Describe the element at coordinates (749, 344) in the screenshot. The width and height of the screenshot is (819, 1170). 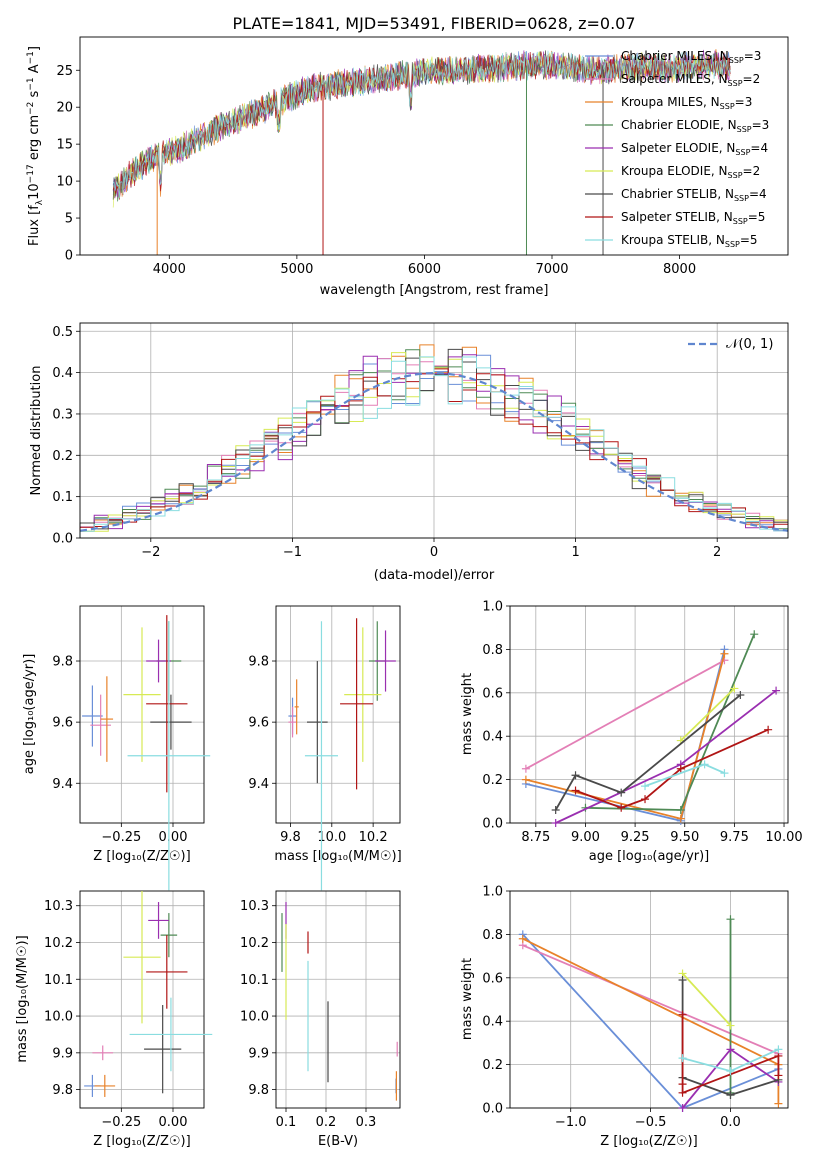
I see `legend-entry: 𝒩(0, 1)` at that location.